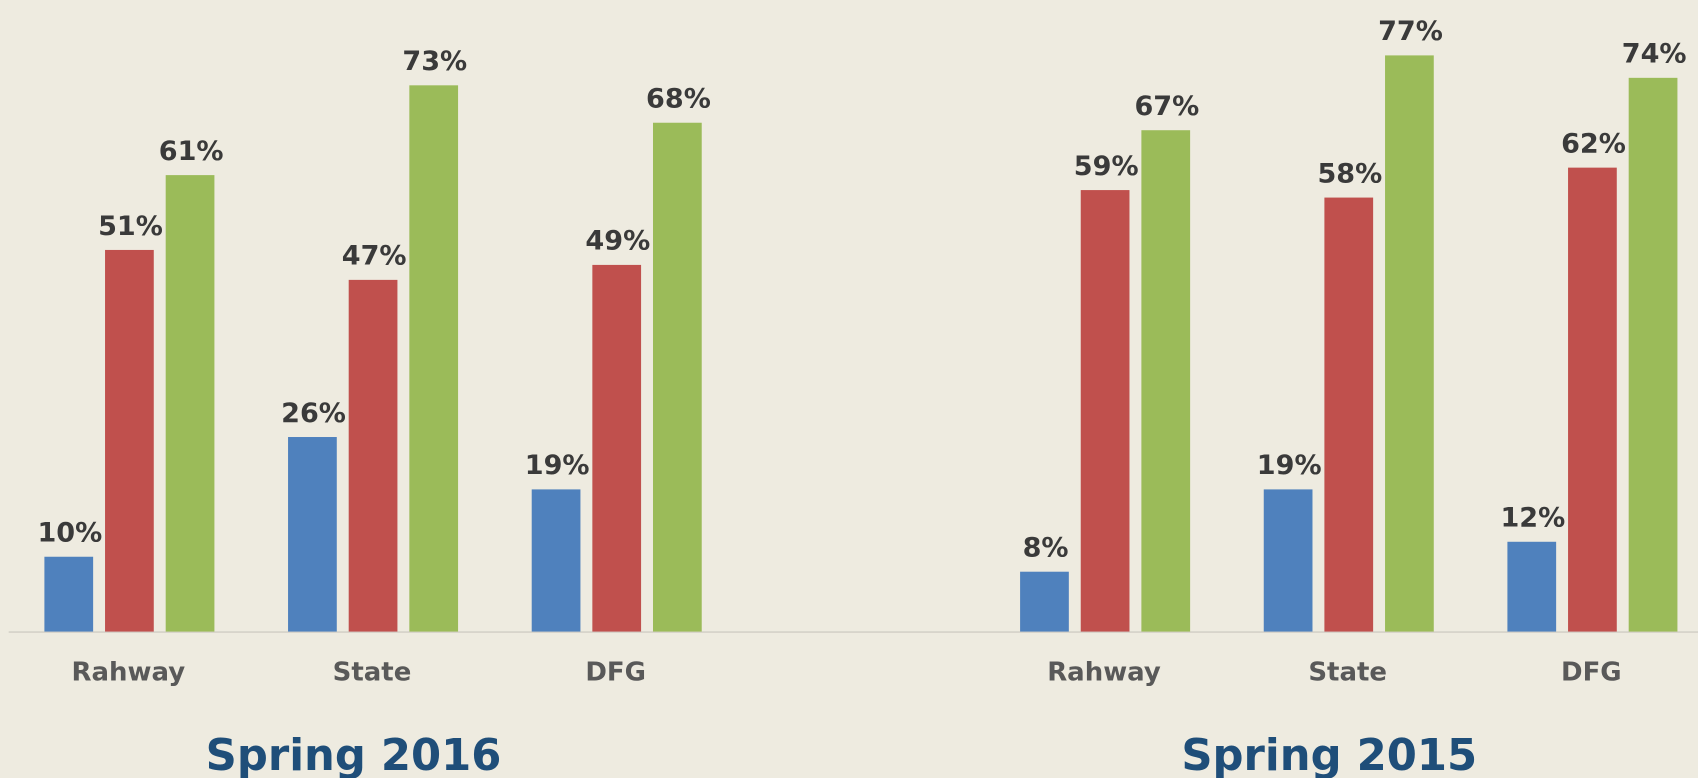  Describe the element at coordinates (1046, 548) in the screenshot. I see `value-label: 8%` at that location.